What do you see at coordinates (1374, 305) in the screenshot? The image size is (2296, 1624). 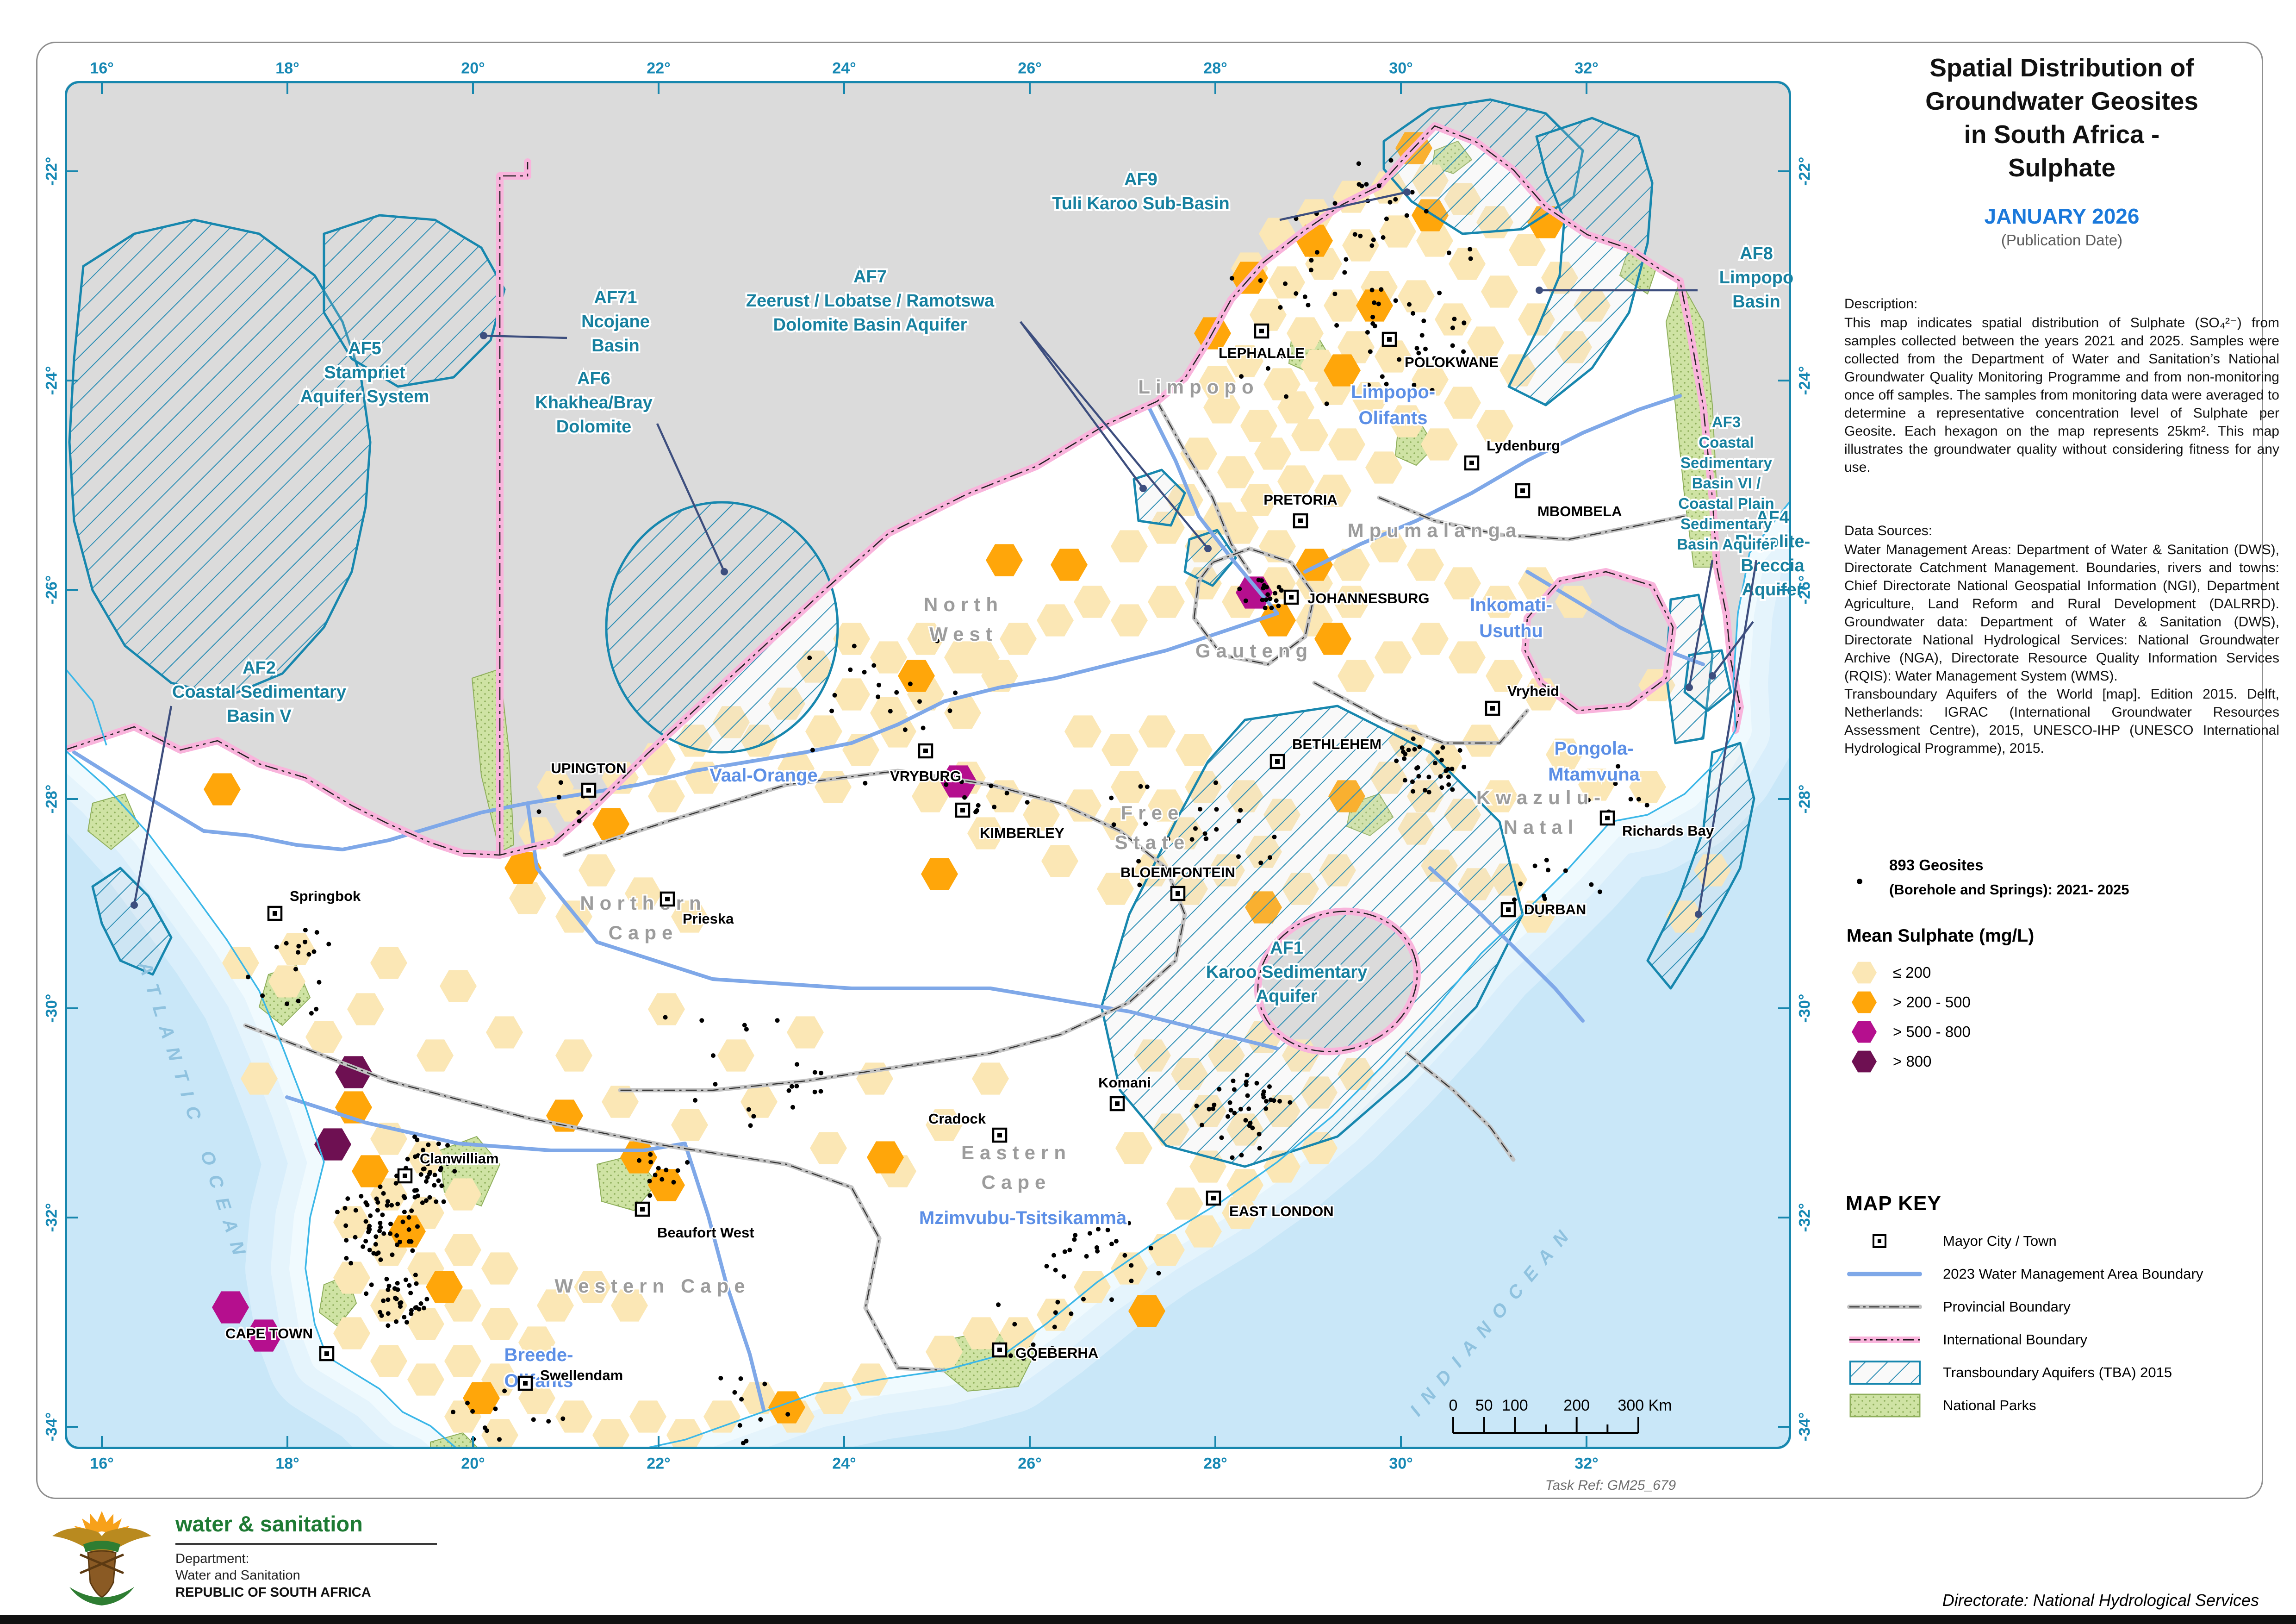 I see `sulphate-hexagon-orange` at bounding box center [1374, 305].